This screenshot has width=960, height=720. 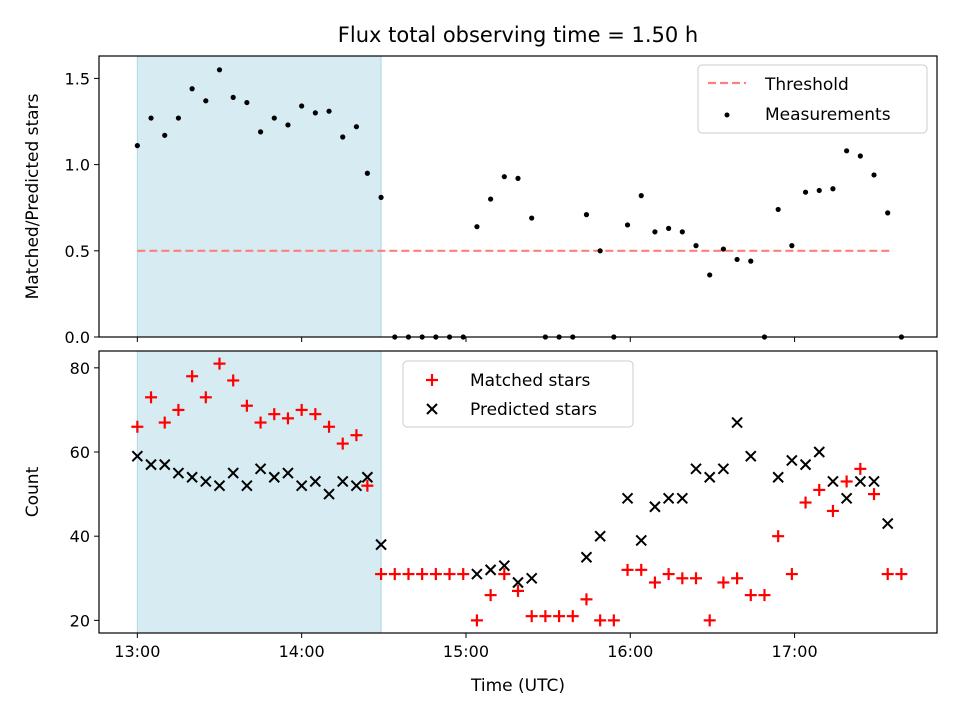 I want to click on top-shaded-region, so click(x=259, y=196).